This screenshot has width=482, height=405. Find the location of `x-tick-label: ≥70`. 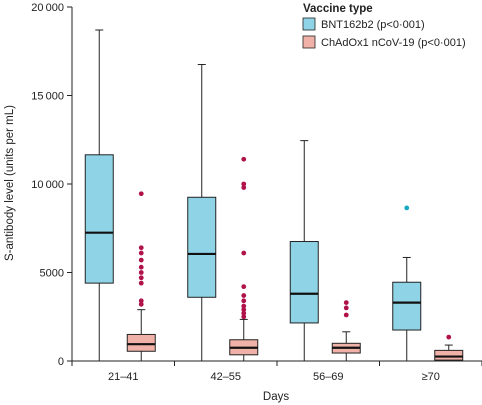

x-tick-label: ≥70 is located at coordinates (431, 377).